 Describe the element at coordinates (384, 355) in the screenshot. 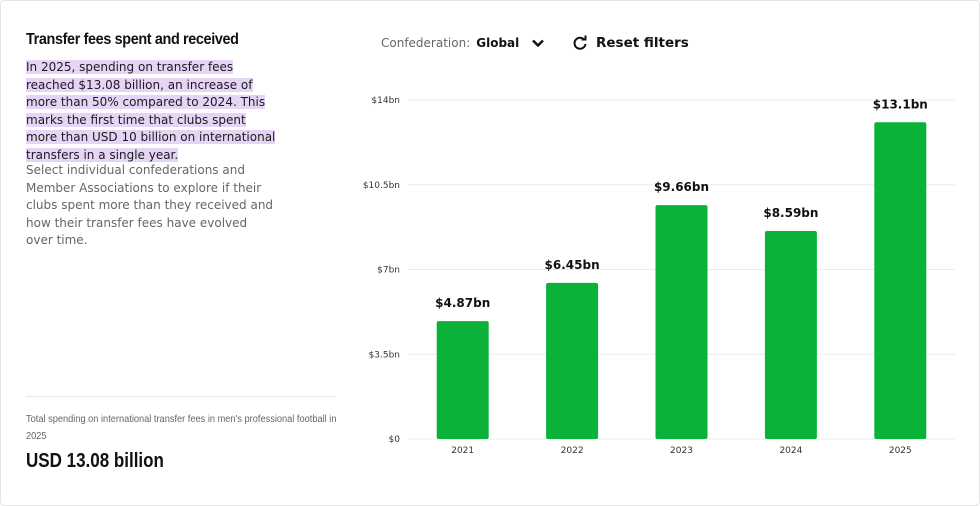

I see `y-tick-label: $3.5bn` at that location.